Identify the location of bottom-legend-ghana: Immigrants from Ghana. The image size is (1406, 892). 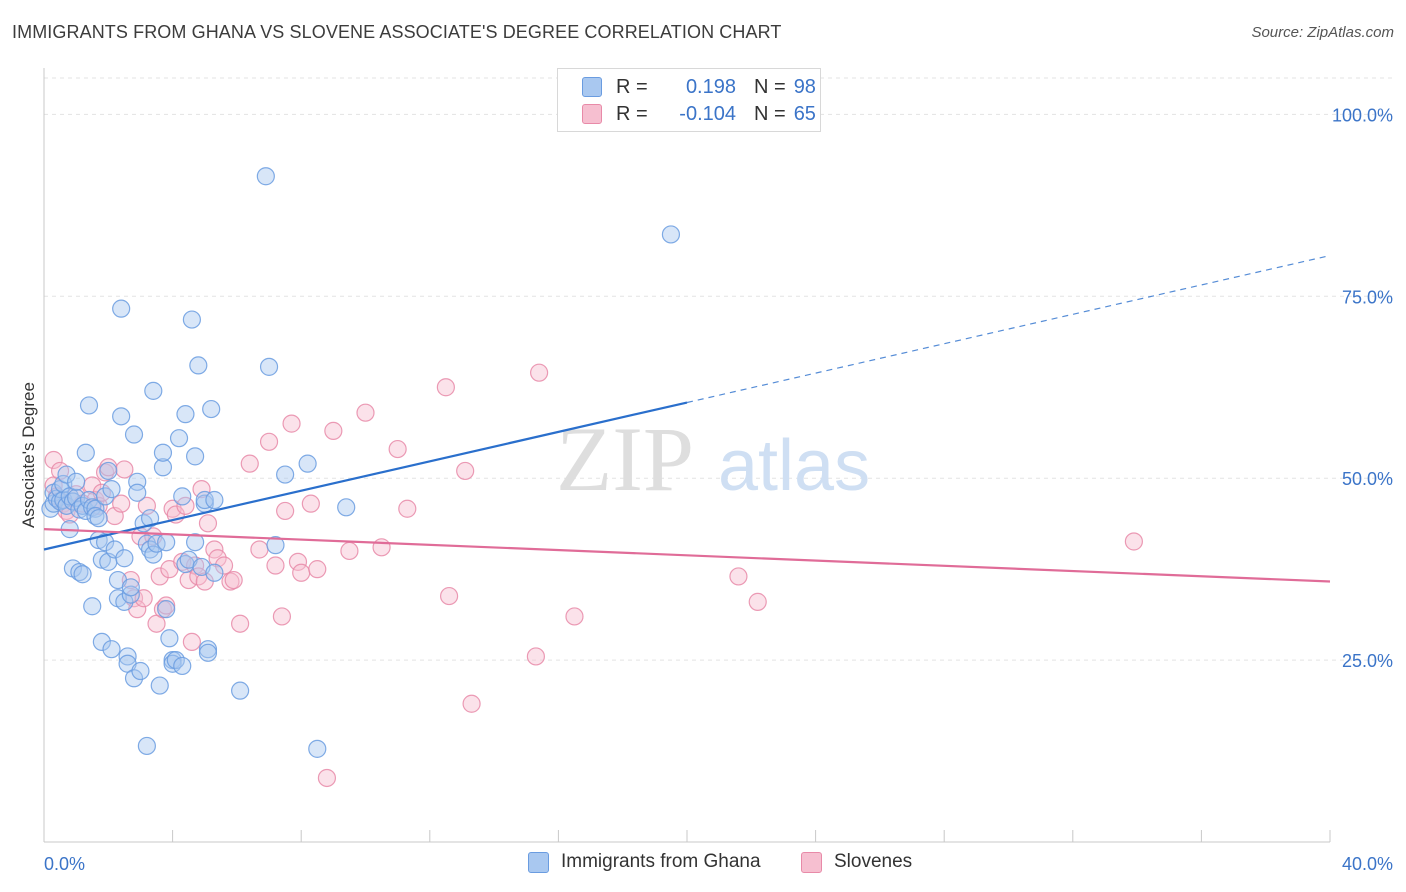
(644, 862).